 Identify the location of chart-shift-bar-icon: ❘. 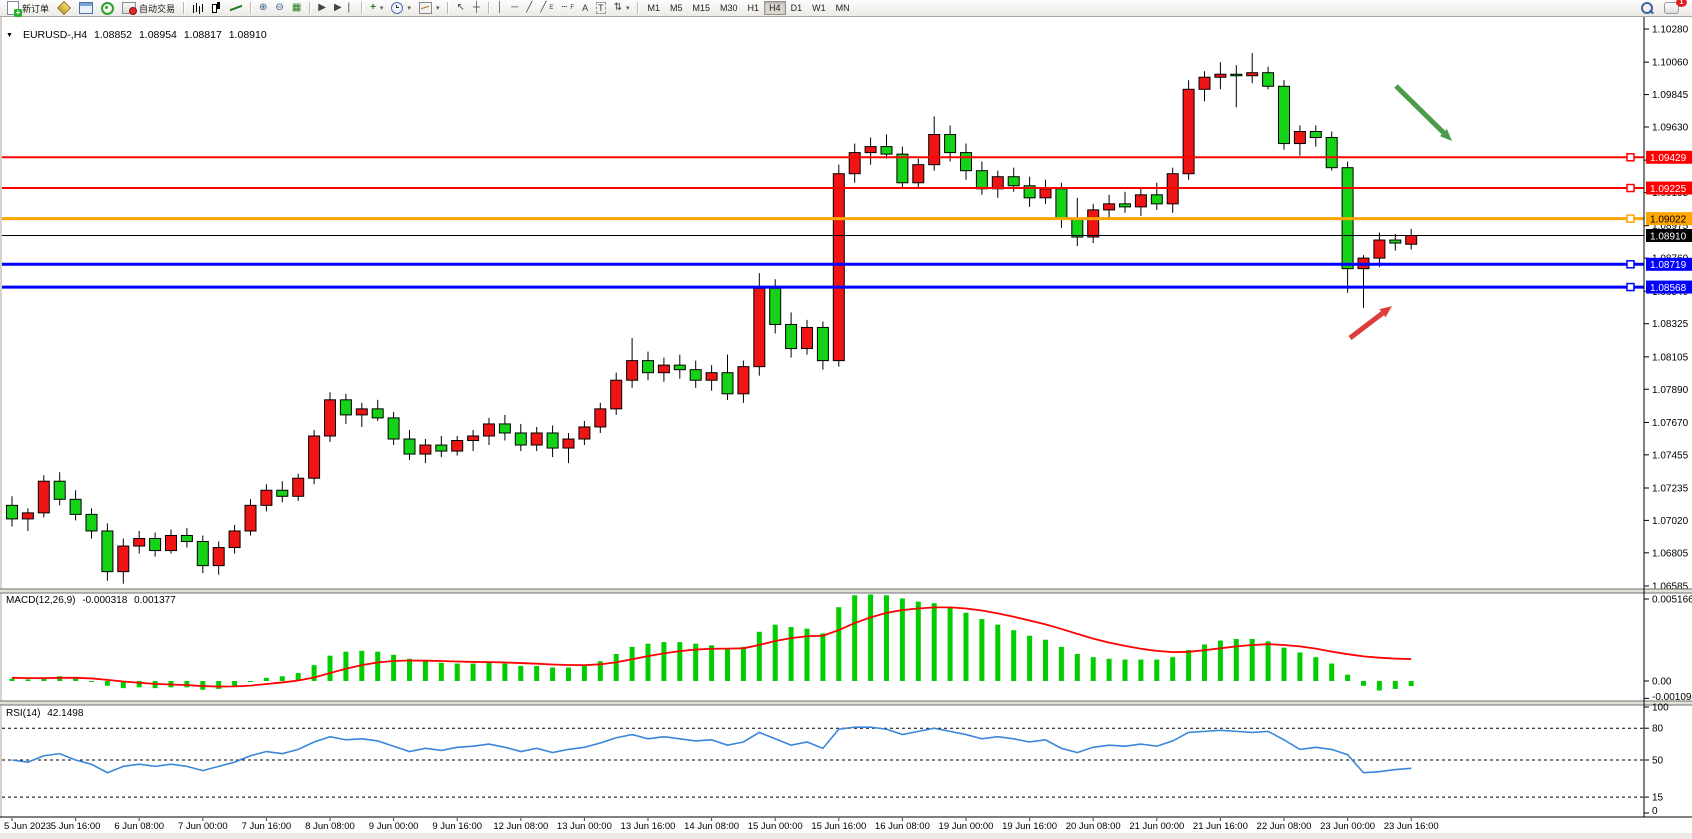
(349, 7).